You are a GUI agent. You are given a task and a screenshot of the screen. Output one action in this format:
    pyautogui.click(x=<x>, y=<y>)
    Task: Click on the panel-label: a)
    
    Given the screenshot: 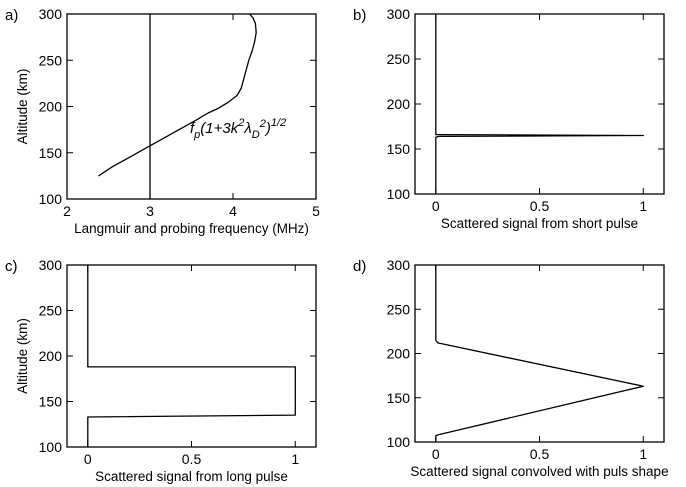 What is the action you would take?
    pyautogui.click(x=11, y=15)
    